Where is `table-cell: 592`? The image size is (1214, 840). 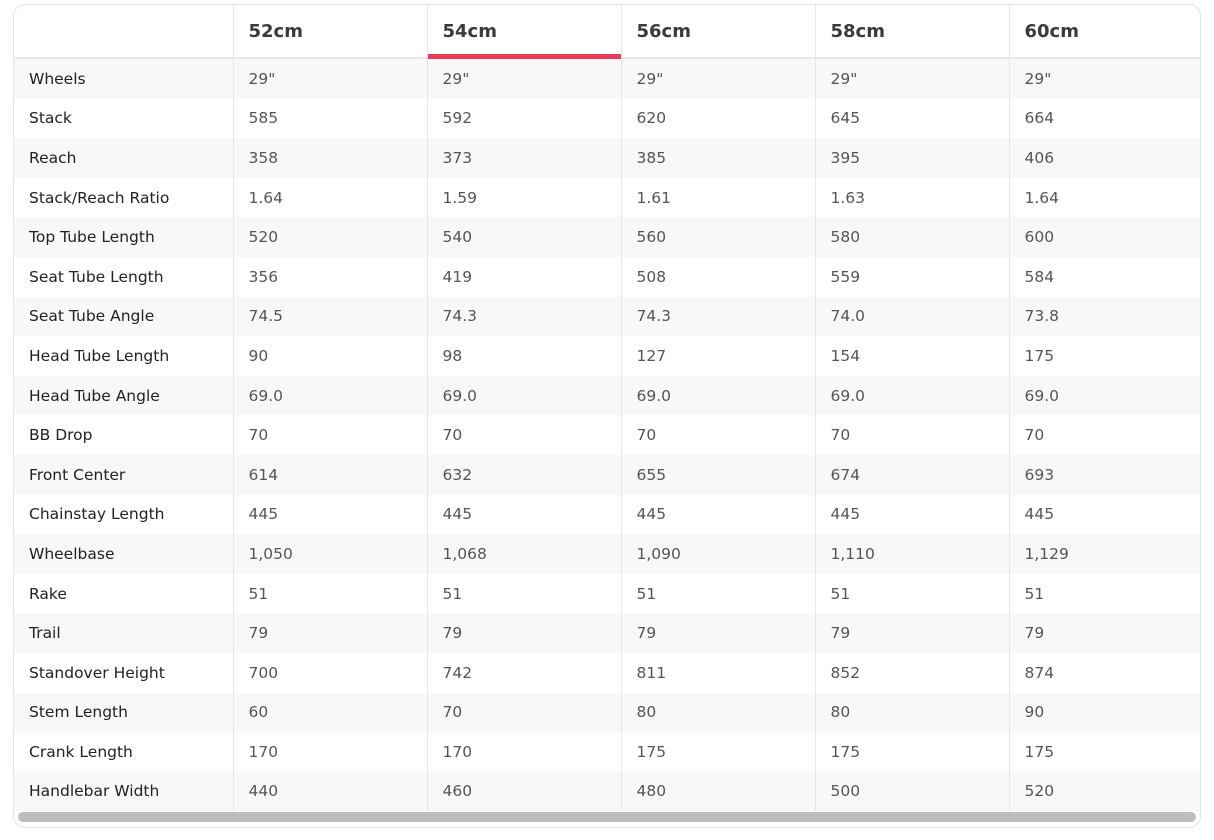 table-cell: 592 is located at coordinates (523, 118).